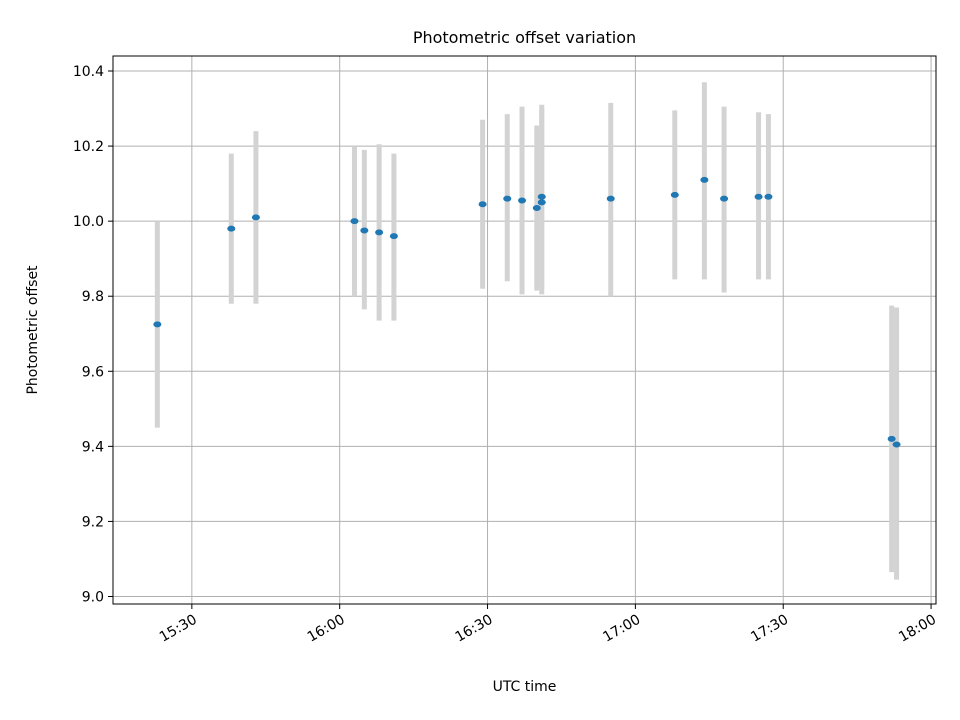 This screenshot has height=720, width=960. I want to click on chart-title: Photometric offset variation, so click(524, 37).